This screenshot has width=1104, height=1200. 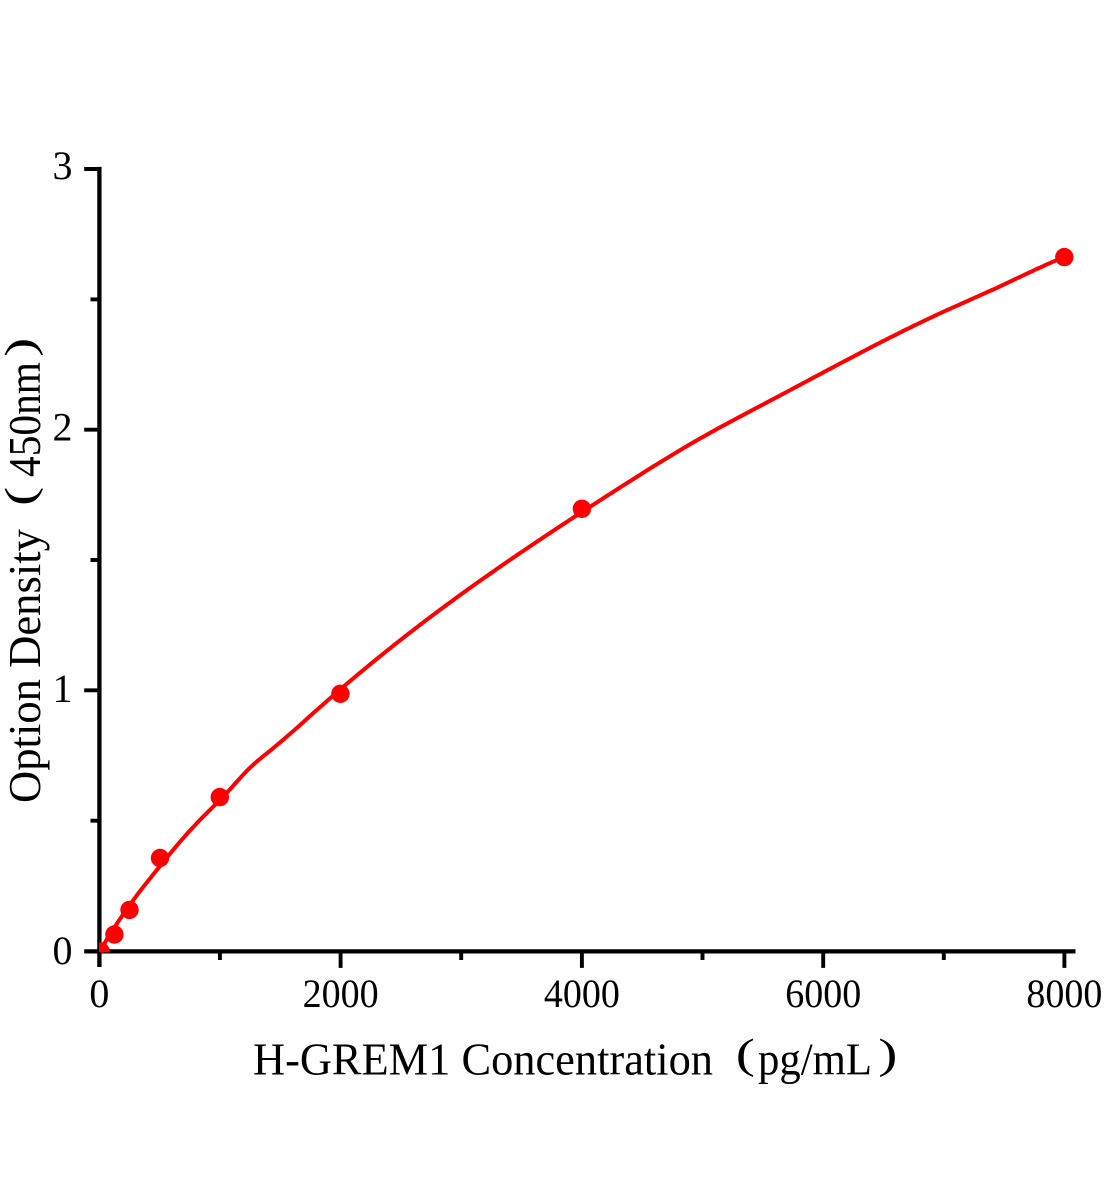 I want to click on svg-text: pg/mL, so click(x=815, y=1059).